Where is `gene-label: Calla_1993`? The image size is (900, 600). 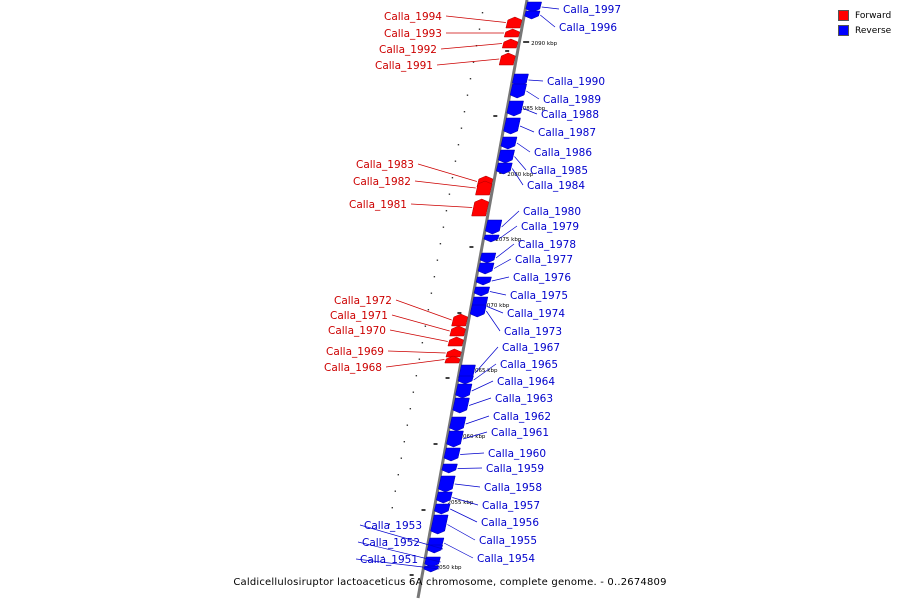
gene-label: Calla_1993 is located at coordinates (413, 34).